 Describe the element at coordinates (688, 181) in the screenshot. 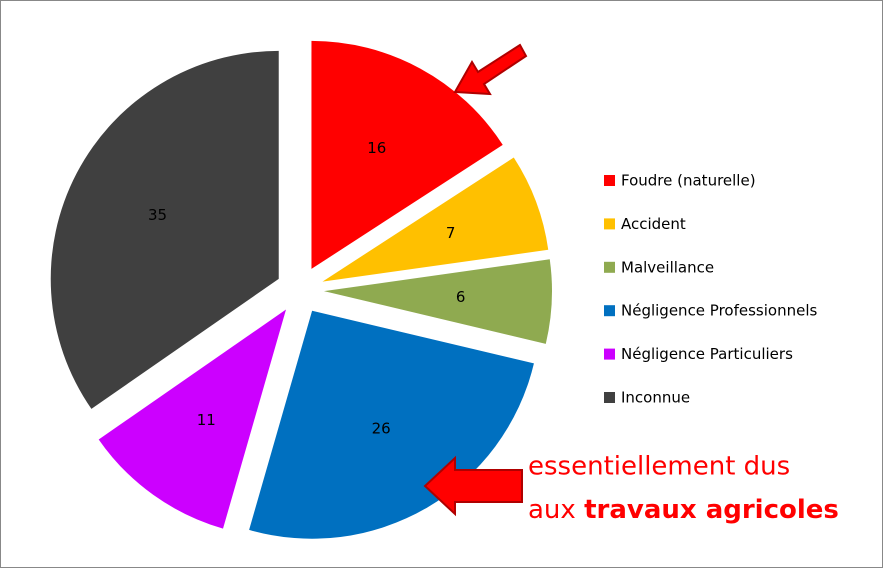

I see `legend-label: Foudre (naturelle)` at that location.